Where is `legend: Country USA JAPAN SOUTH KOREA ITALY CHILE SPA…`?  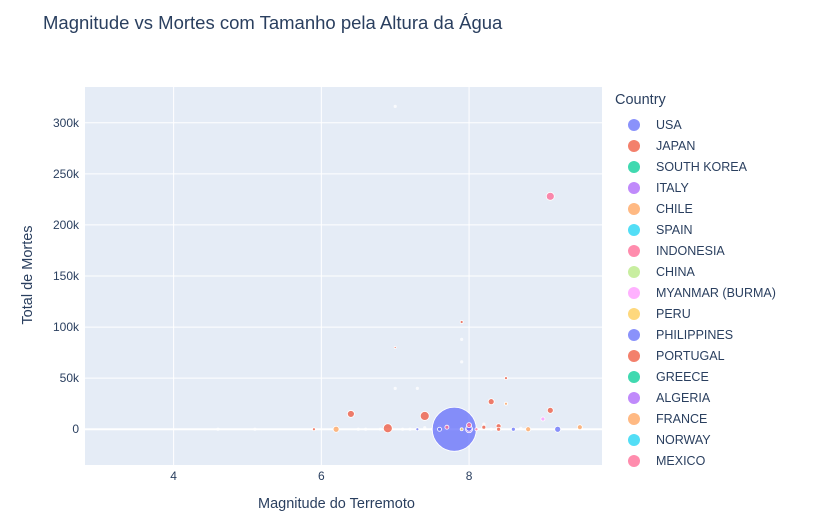 legend: Country USA JAPAN SOUTH KOREA ITALY CHILE SPA… is located at coordinates (695, 281).